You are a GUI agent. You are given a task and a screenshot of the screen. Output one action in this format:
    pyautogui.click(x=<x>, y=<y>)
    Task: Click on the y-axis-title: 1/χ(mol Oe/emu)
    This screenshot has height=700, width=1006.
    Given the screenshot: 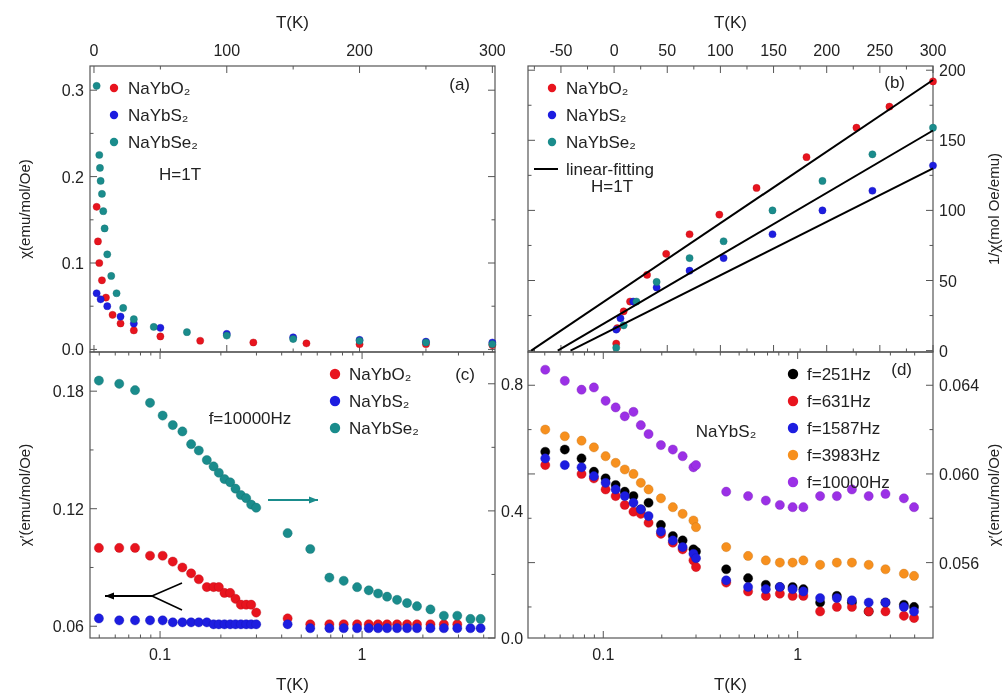 What is the action you would take?
    pyautogui.click(x=993, y=209)
    